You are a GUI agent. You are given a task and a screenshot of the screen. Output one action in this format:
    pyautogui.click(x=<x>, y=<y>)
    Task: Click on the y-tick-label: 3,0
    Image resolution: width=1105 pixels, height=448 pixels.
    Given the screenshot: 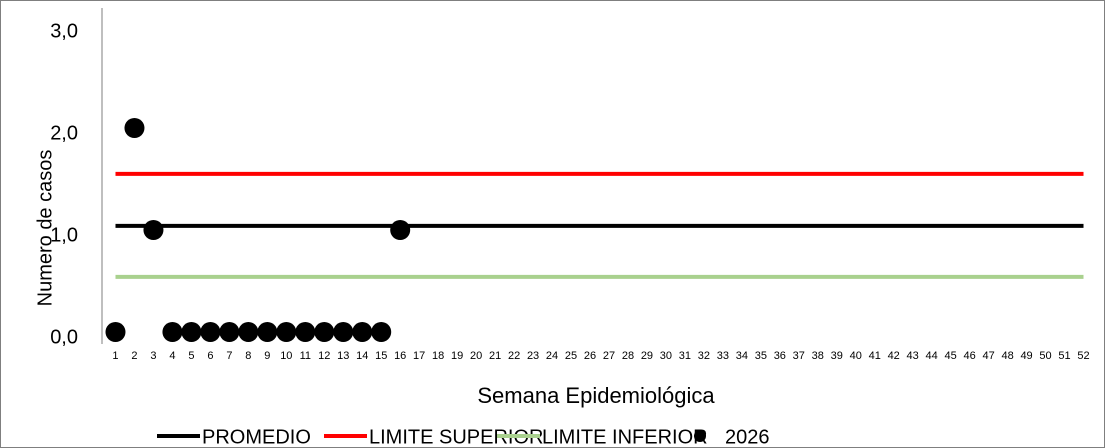 What is the action you would take?
    pyautogui.click(x=64, y=31)
    